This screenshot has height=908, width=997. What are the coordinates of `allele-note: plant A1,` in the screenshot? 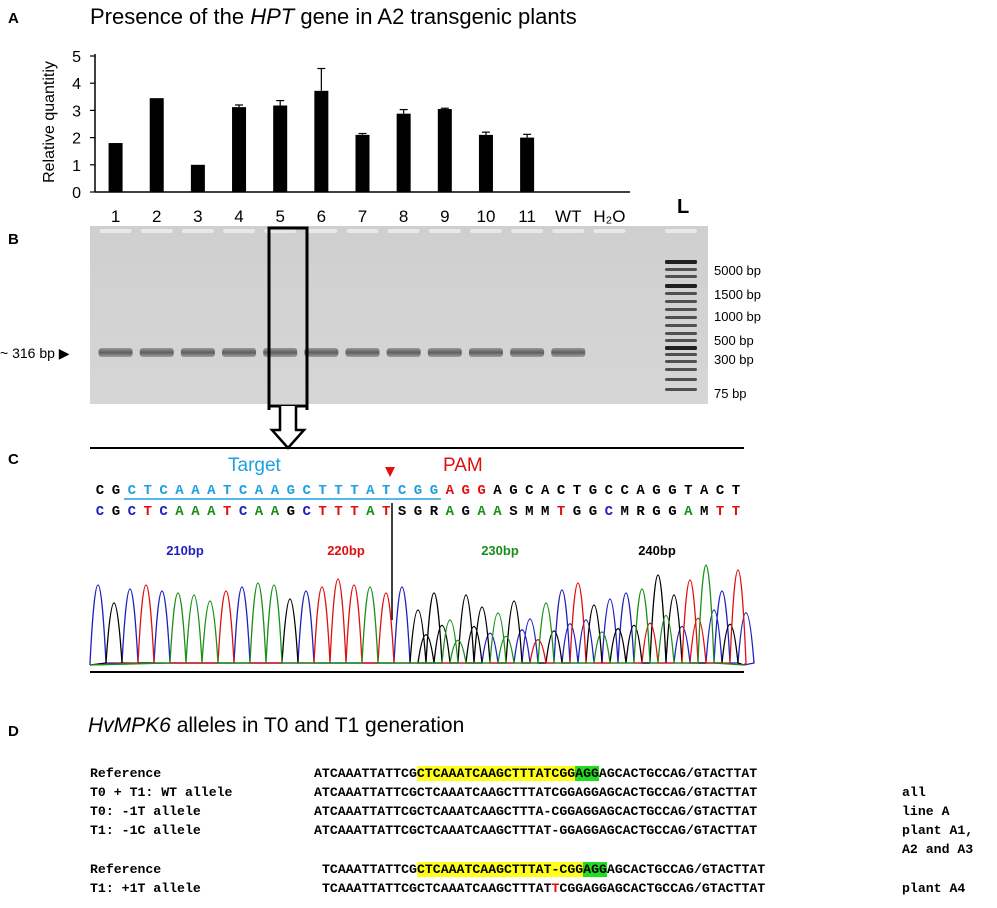 It's located at (938, 830).